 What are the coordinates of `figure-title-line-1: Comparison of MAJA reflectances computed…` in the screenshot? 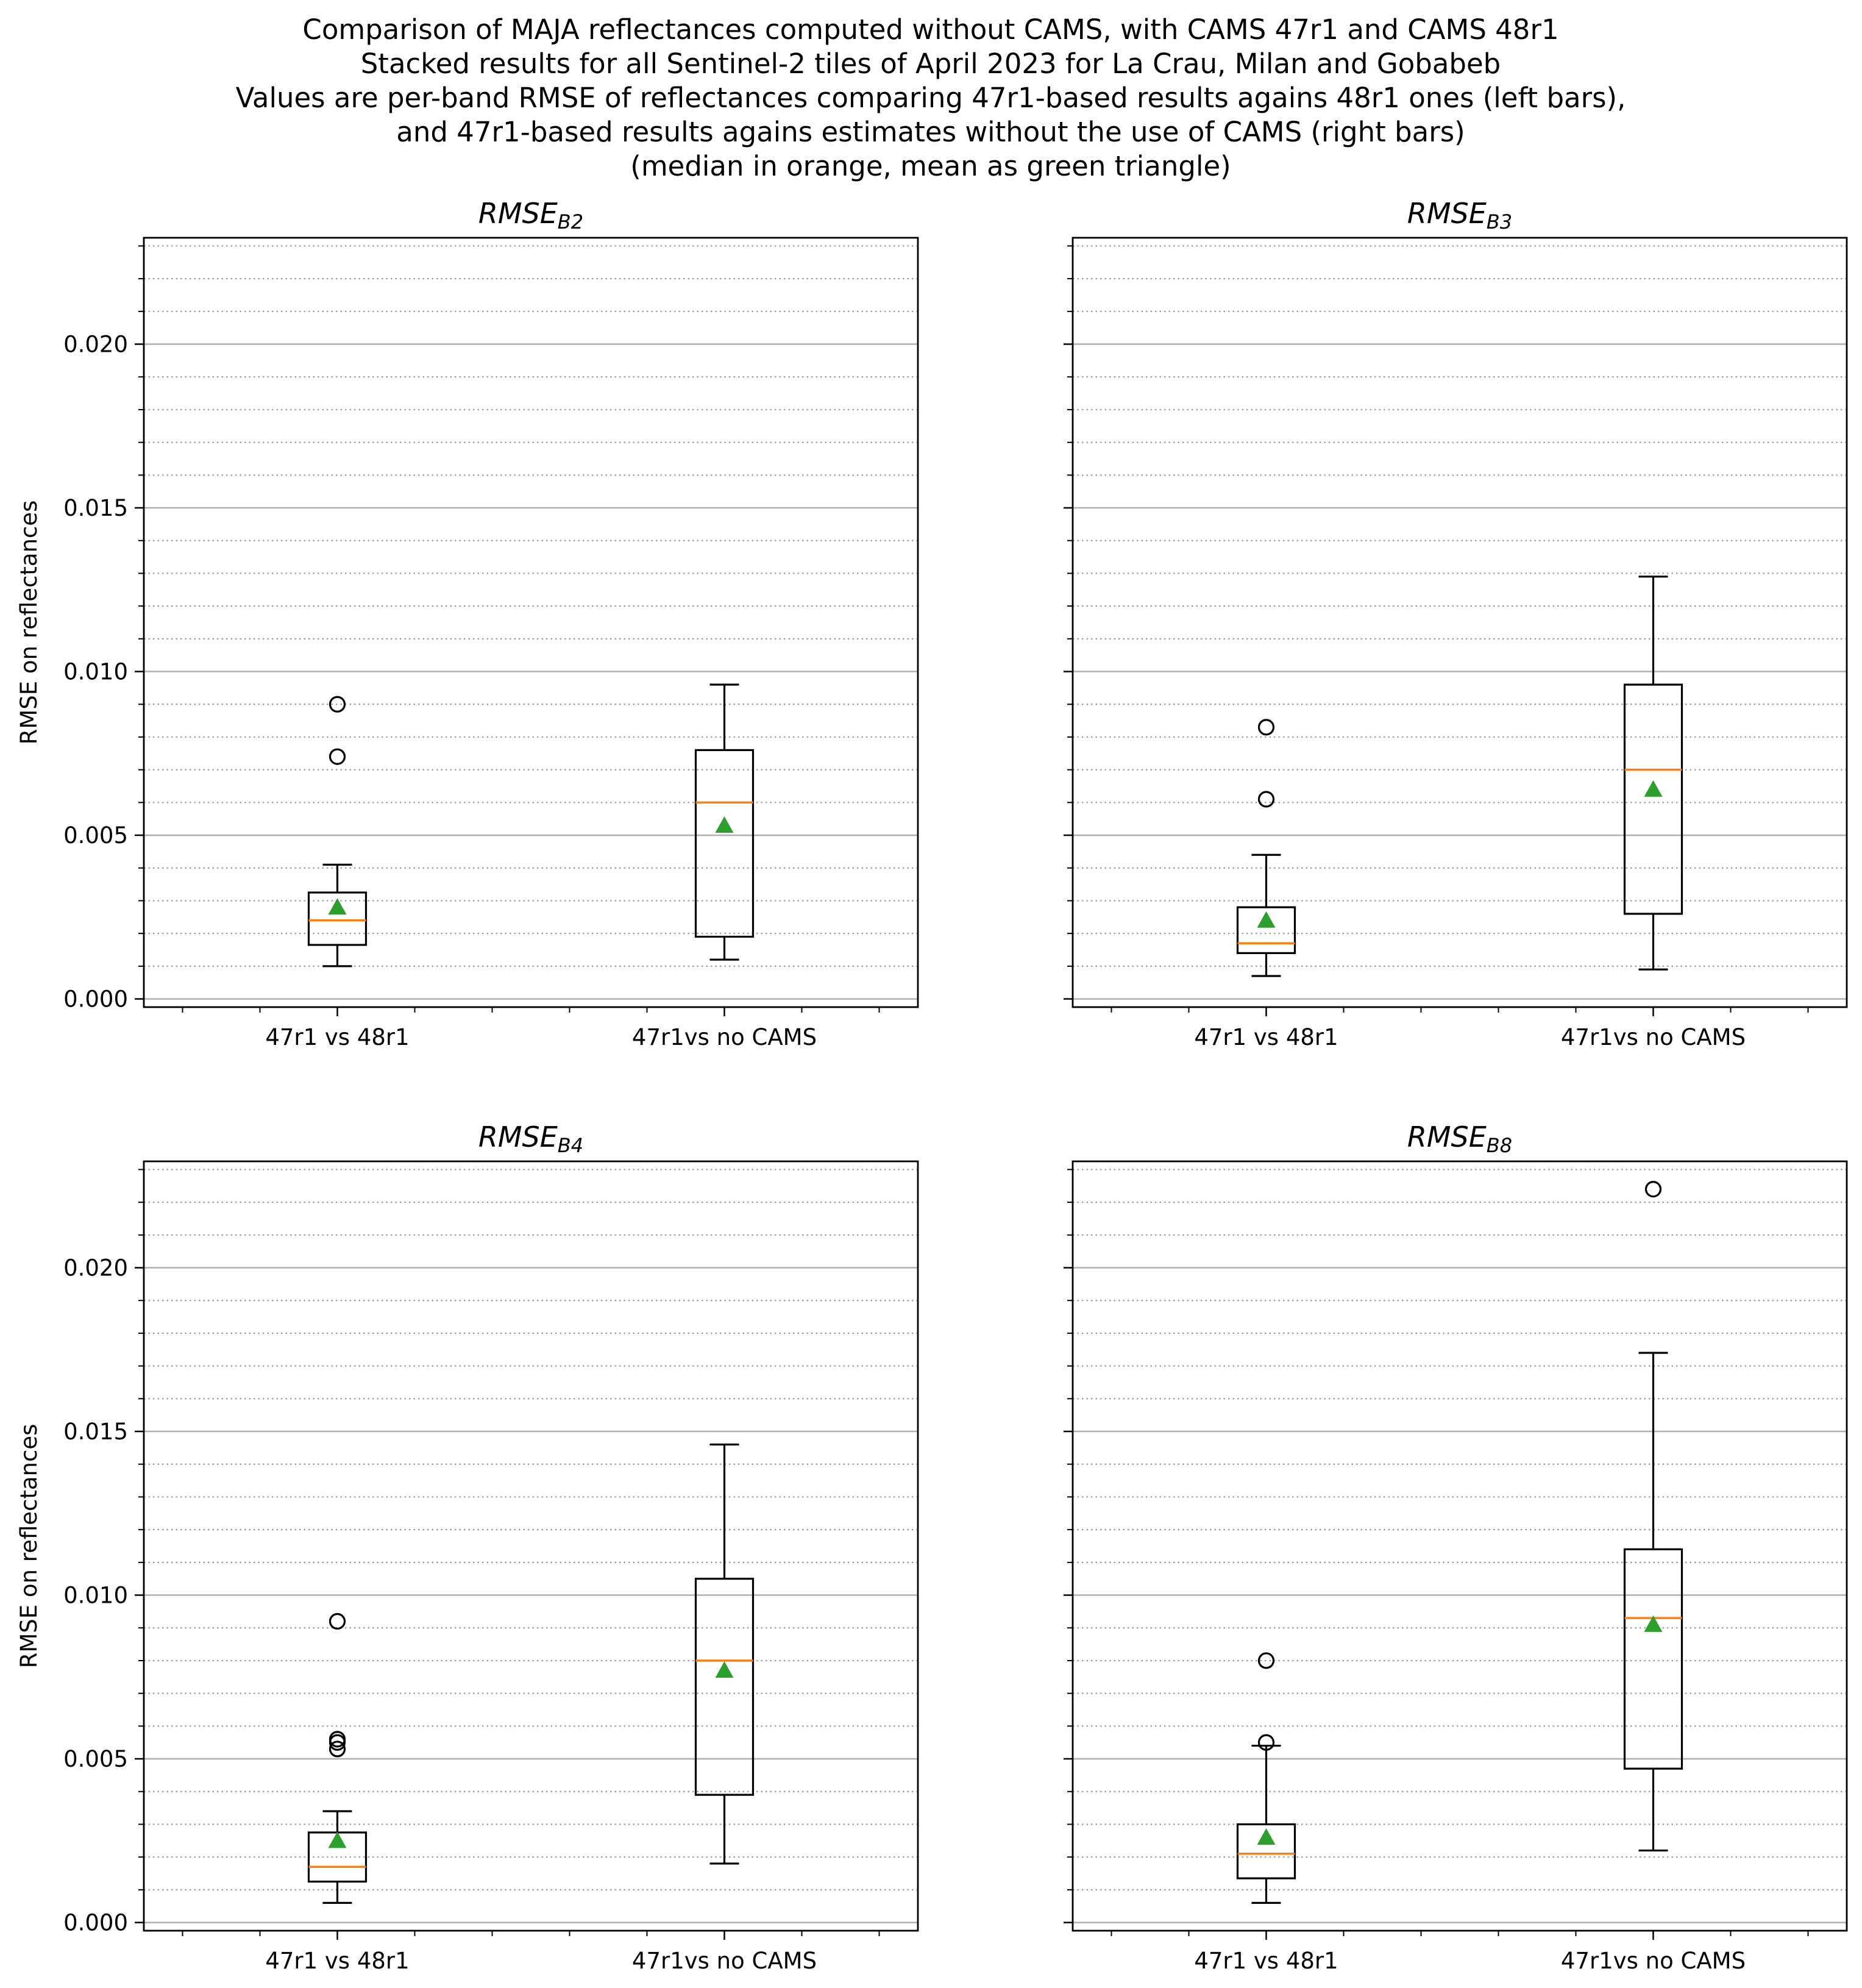 It's located at (930, 29).